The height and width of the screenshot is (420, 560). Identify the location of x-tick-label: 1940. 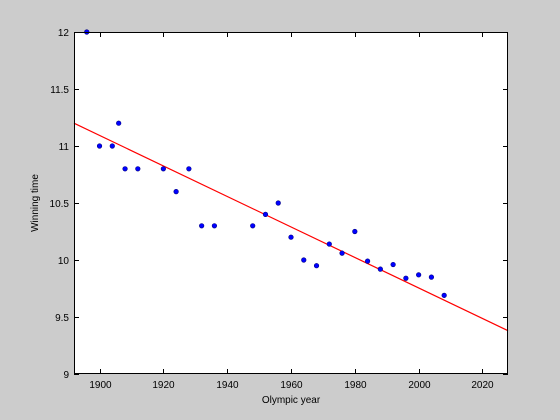
(227, 385).